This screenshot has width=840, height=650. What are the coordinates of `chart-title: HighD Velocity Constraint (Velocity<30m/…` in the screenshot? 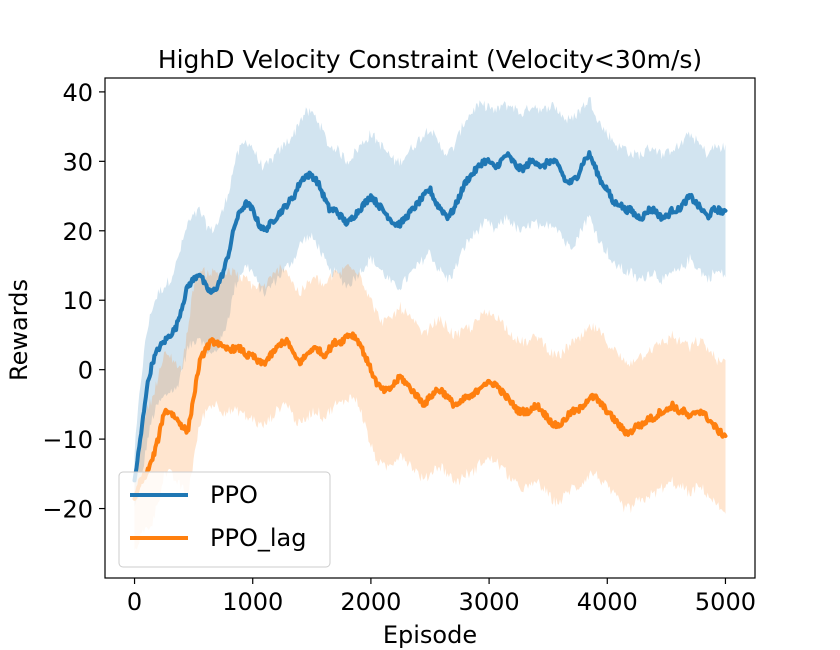 It's located at (430, 59).